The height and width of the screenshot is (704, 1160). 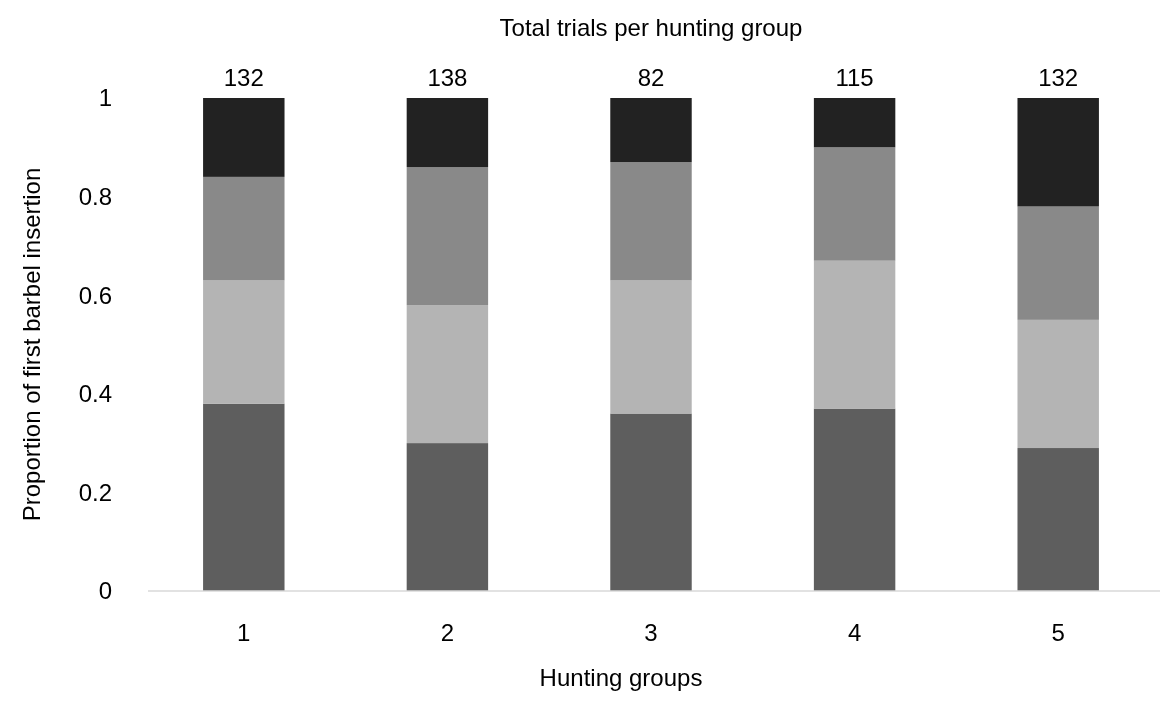 I want to click on x-tick-label: 3, so click(x=651, y=632).